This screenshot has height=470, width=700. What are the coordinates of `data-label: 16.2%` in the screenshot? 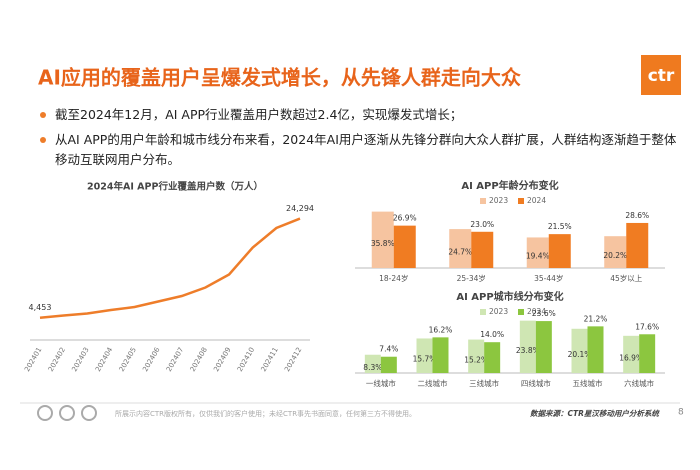 It's located at (441, 329).